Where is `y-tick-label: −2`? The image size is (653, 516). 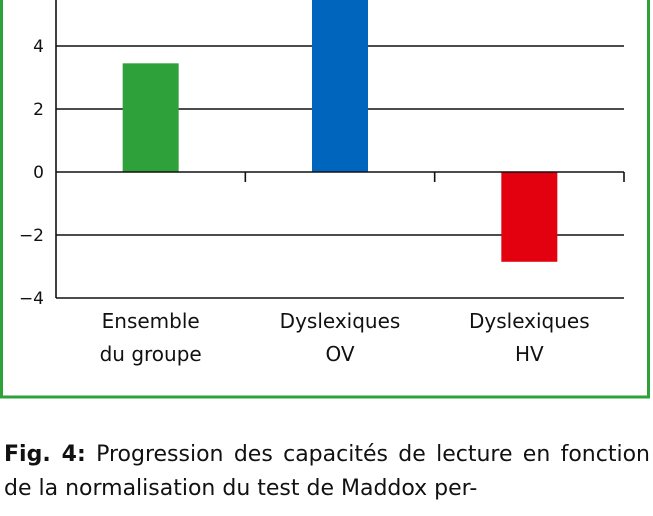 y-tick-label: −2 is located at coordinates (31, 236).